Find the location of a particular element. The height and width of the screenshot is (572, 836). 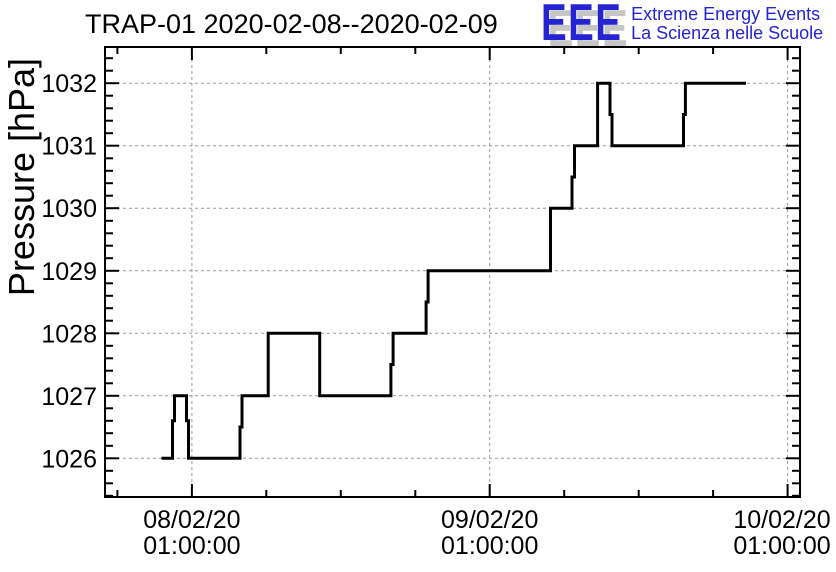

x-tick-label-date: 08/02/20 is located at coordinates (191, 520).